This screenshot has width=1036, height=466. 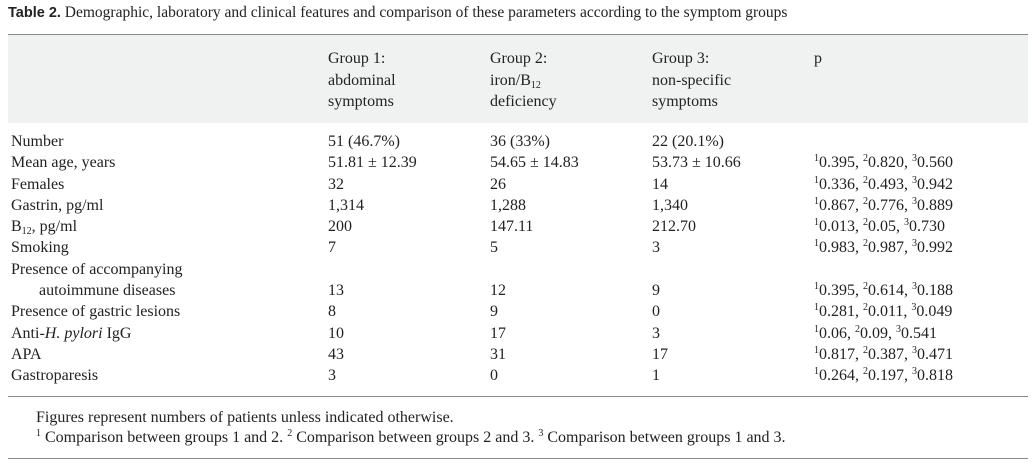 What do you see at coordinates (518, 396) in the screenshot?
I see `table-bottom-rule` at bounding box center [518, 396].